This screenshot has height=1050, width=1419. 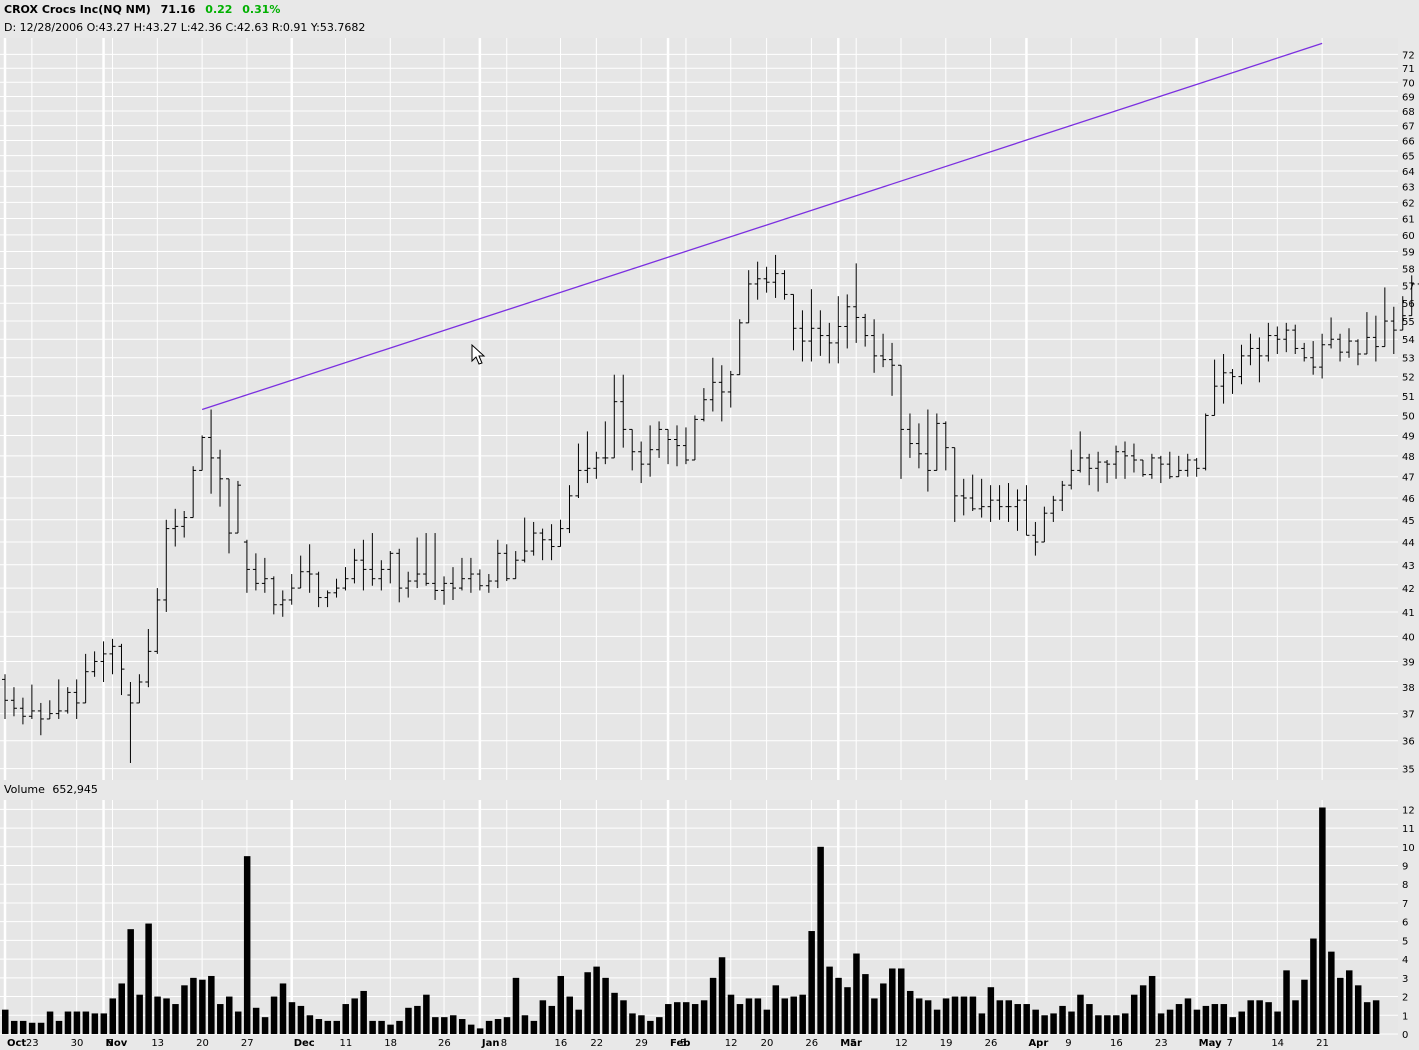 I want to click on volume-tick-label: 1, so click(x=1405, y=1016).